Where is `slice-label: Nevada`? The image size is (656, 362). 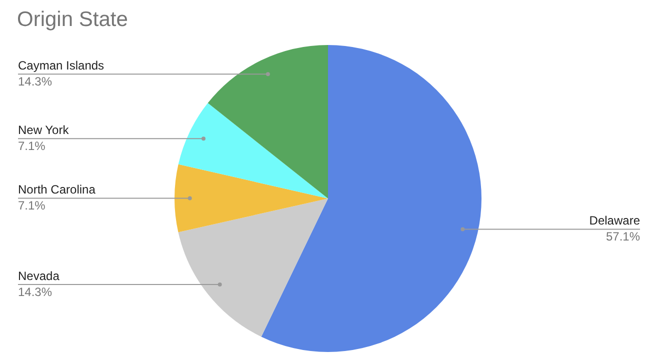 slice-label: Nevada is located at coordinates (39, 275).